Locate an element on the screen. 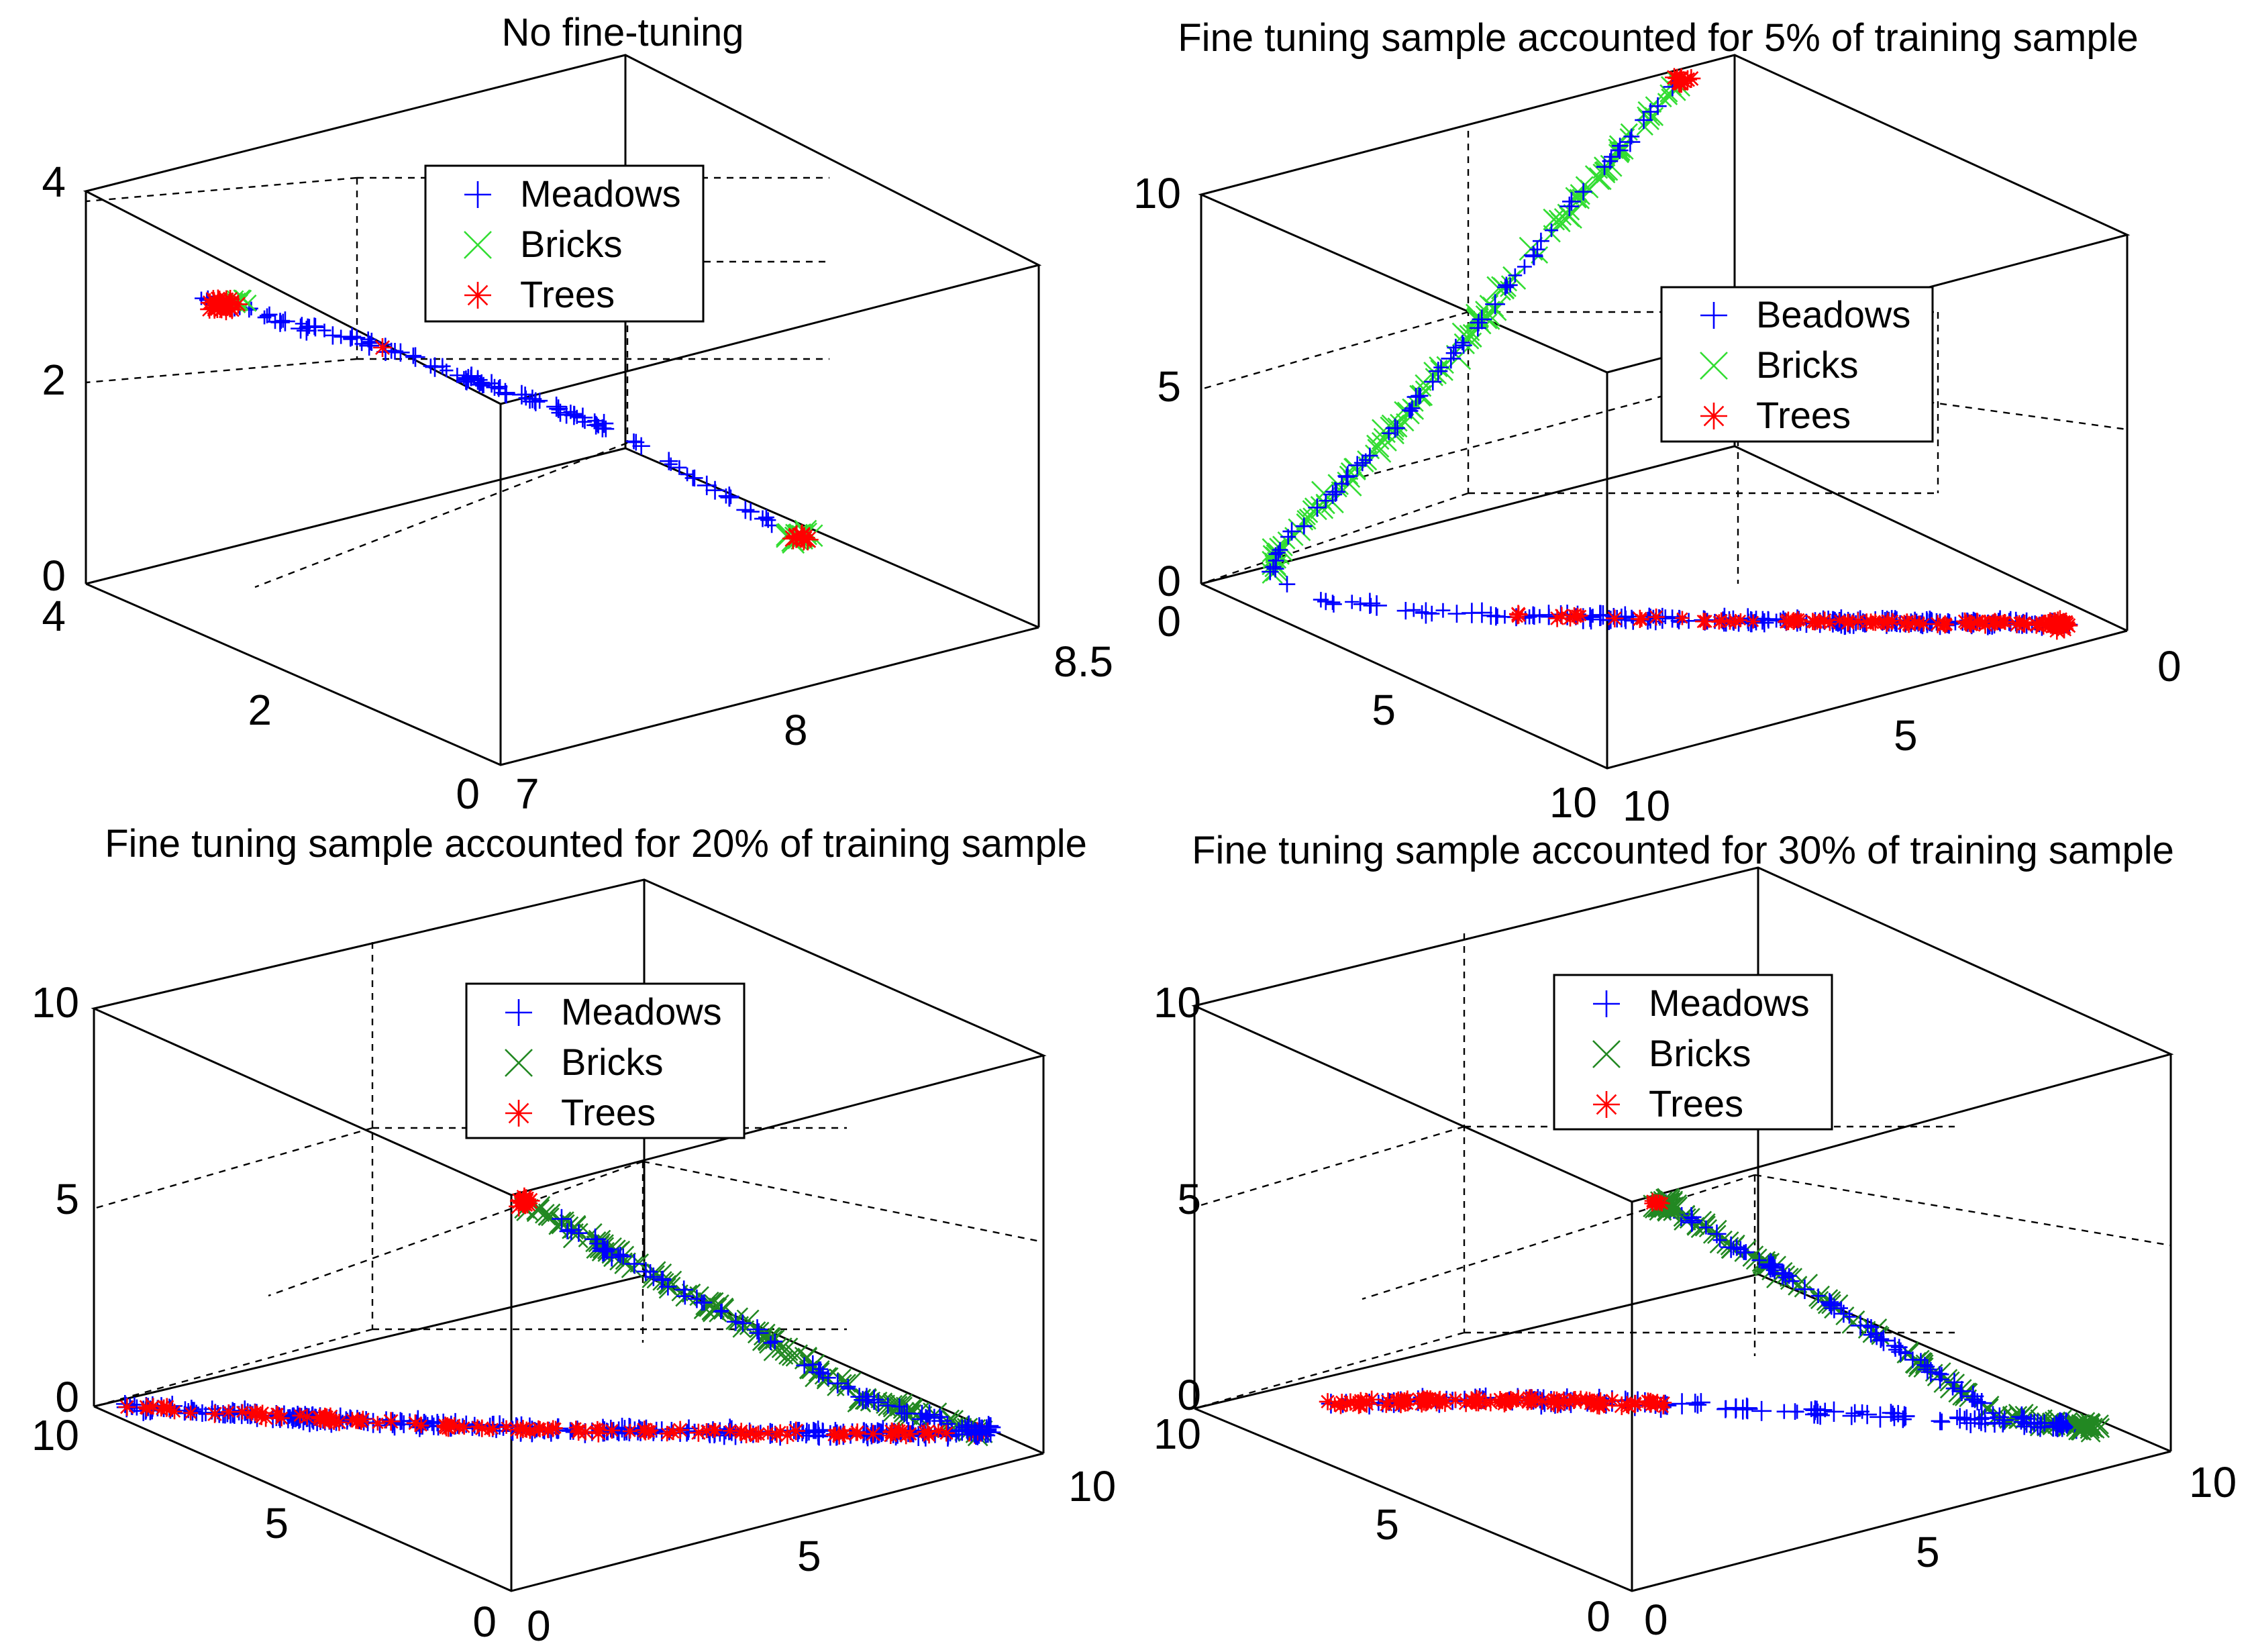  legend-marker-beadows is located at coordinates (1713, 315).